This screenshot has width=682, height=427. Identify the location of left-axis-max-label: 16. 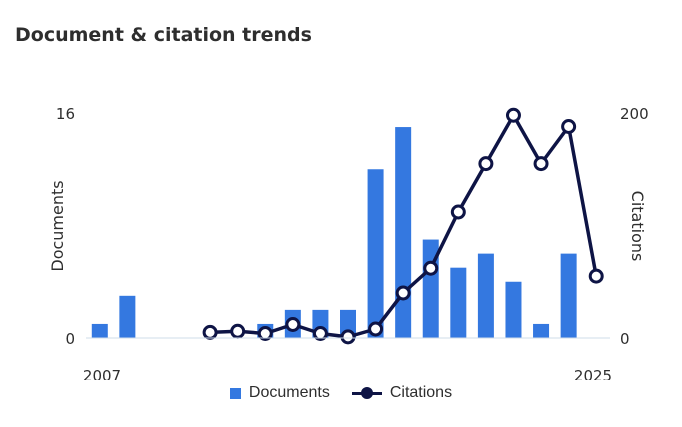
(65, 114).